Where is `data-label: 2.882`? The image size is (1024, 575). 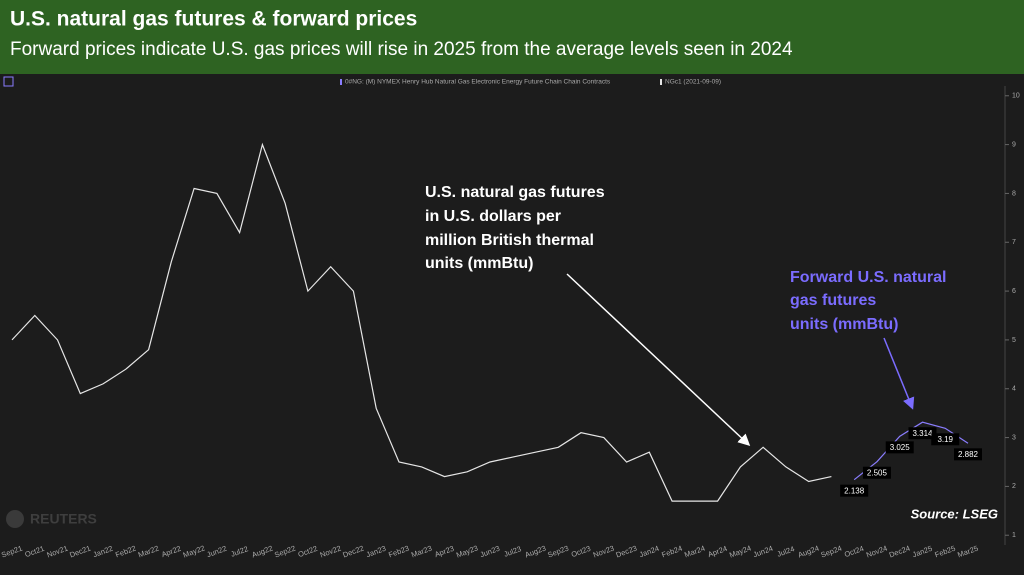
data-label: 2.882 is located at coordinates (968, 454).